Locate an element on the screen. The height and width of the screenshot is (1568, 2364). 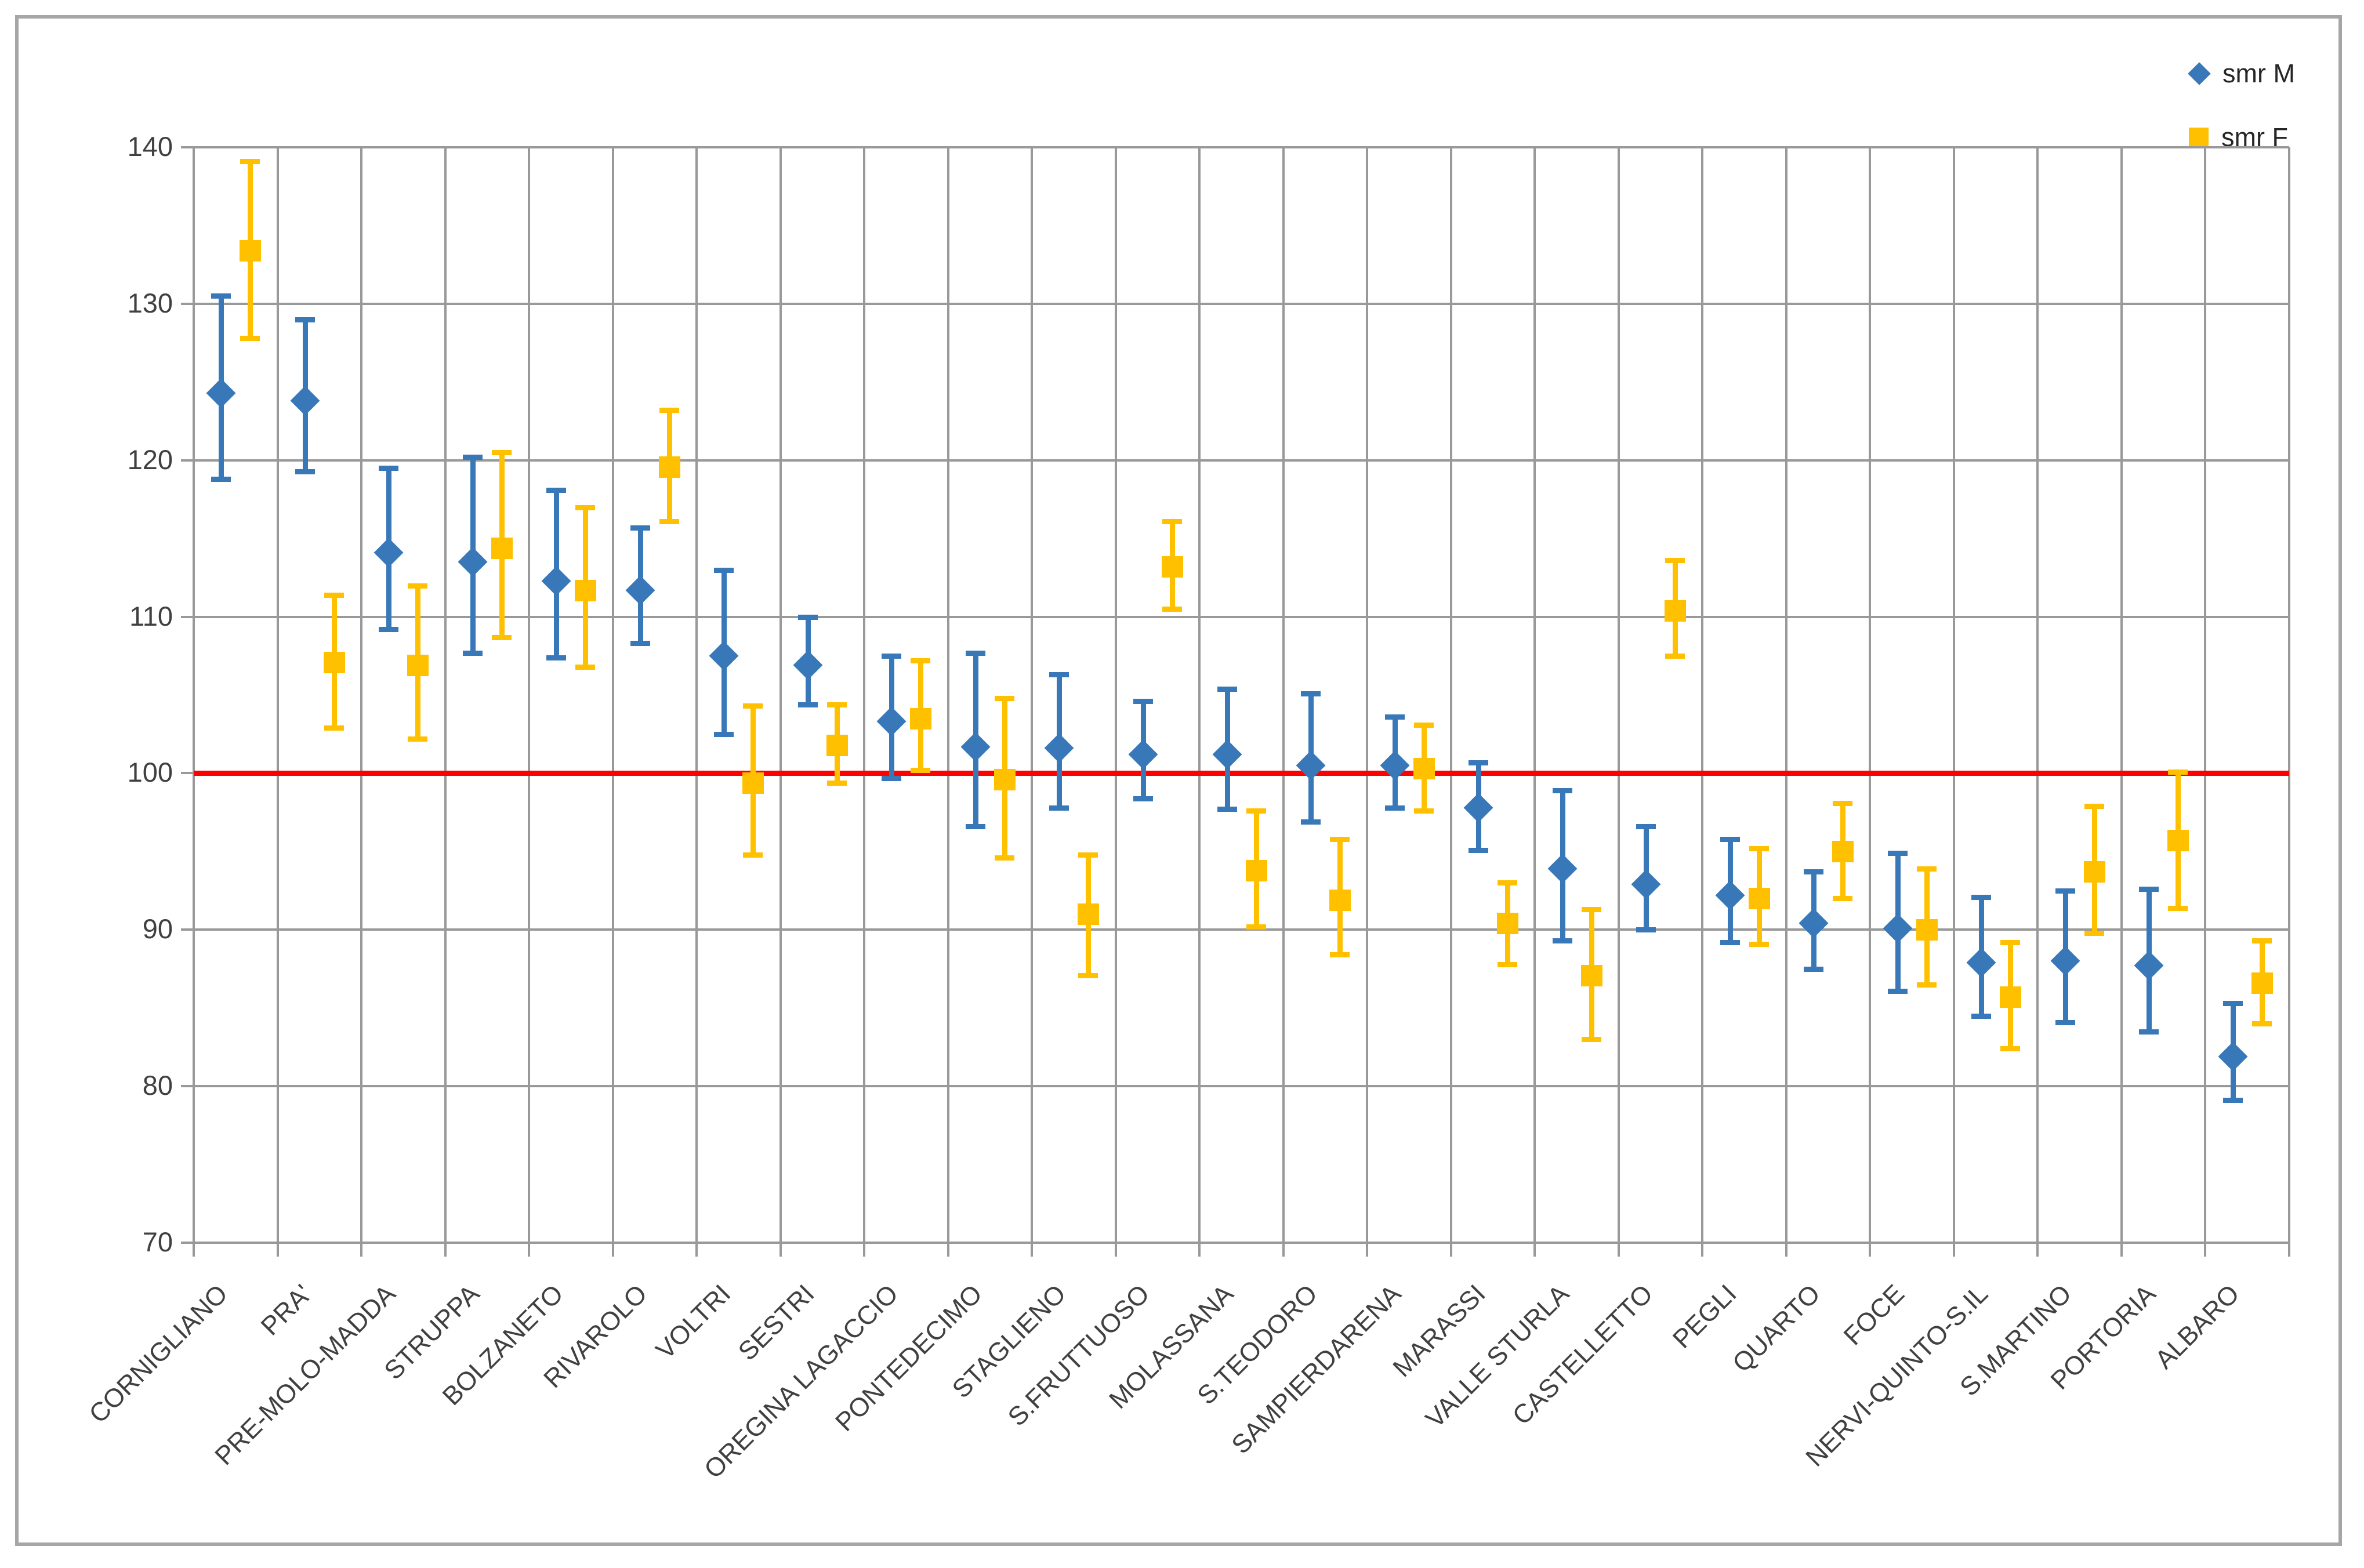
category-label: PEGLI is located at coordinates (1704, 1316).